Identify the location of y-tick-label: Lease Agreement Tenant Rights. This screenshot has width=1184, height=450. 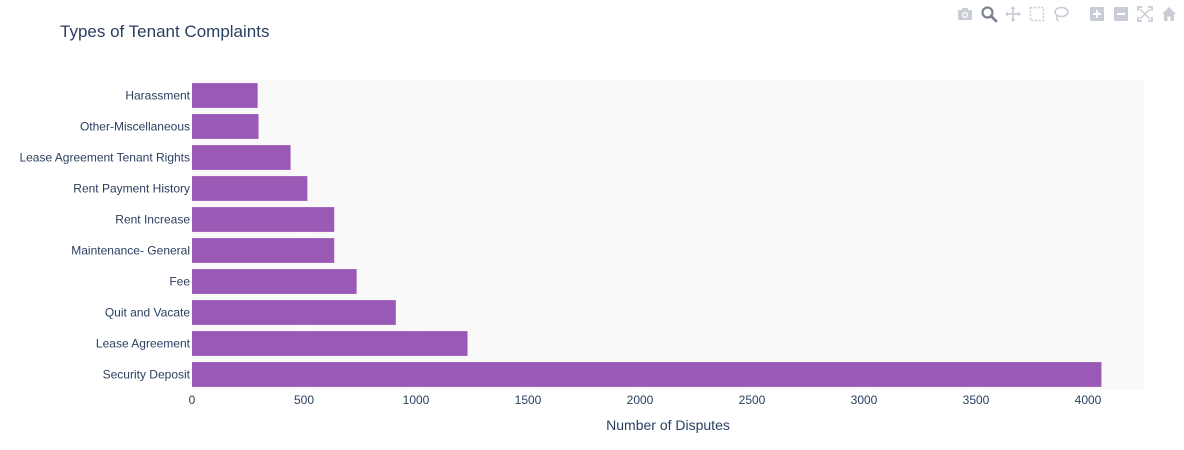
(104, 158).